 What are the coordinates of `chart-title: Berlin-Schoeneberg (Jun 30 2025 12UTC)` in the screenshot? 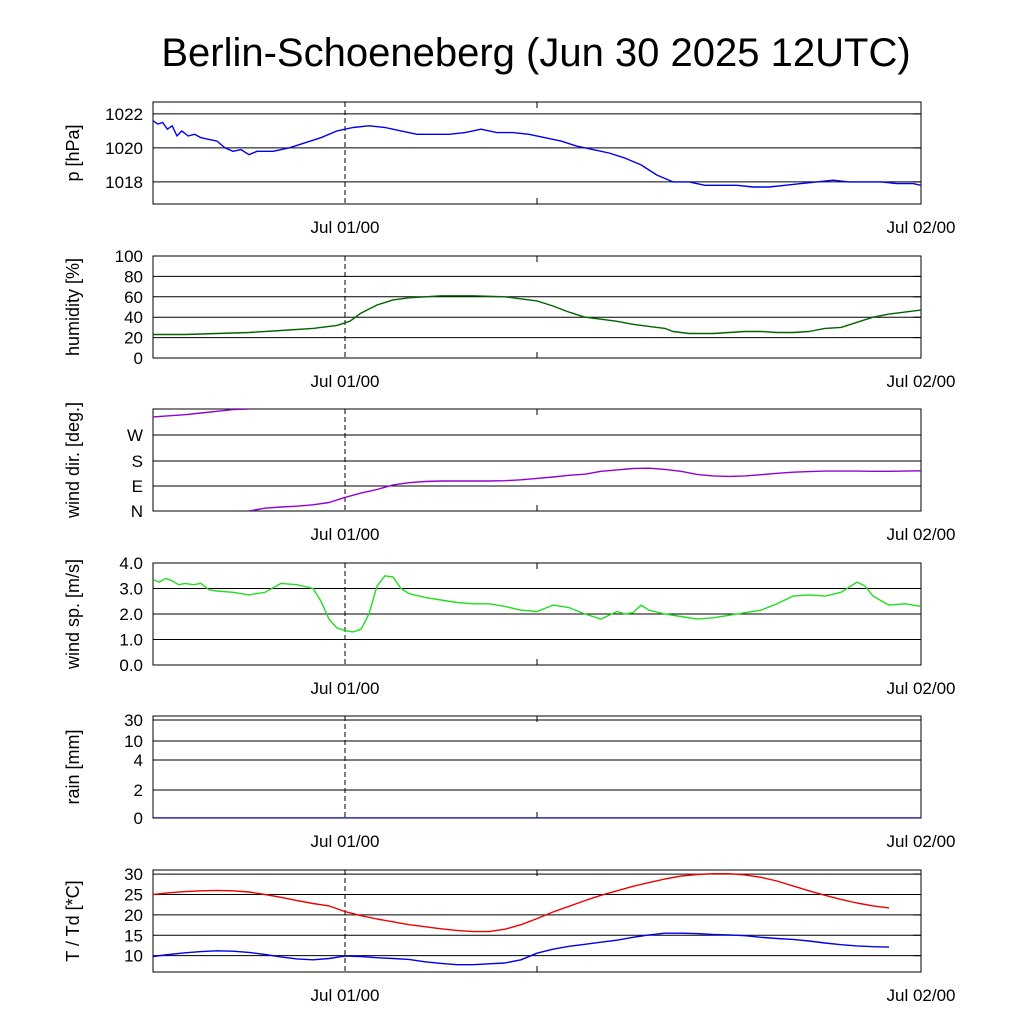 It's located at (535, 53).